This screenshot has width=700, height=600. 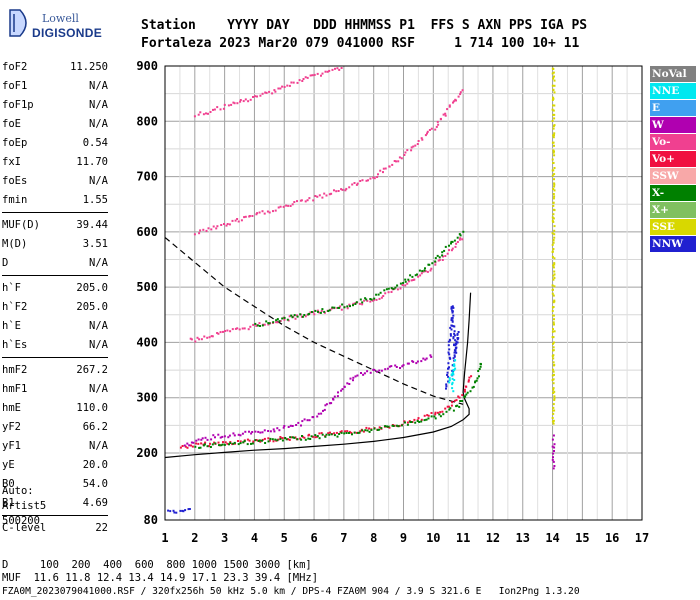 What do you see at coordinates (403, 538) in the screenshot?
I see `x-tick-label: 9` at bounding box center [403, 538].